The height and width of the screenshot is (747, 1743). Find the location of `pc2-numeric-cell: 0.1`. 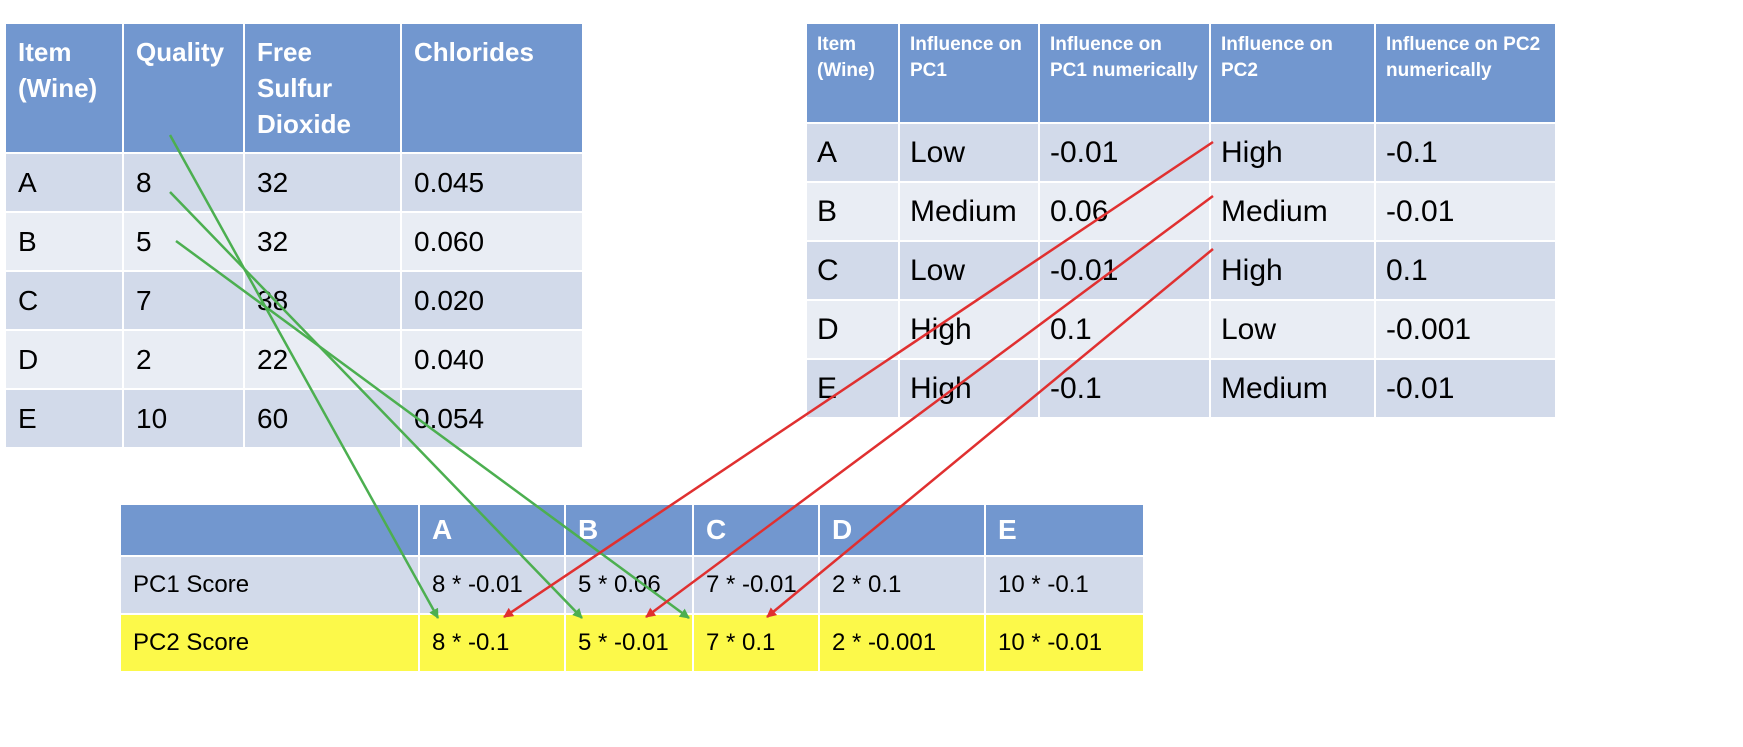

pc2-numeric-cell: 0.1 is located at coordinates (1465, 270).